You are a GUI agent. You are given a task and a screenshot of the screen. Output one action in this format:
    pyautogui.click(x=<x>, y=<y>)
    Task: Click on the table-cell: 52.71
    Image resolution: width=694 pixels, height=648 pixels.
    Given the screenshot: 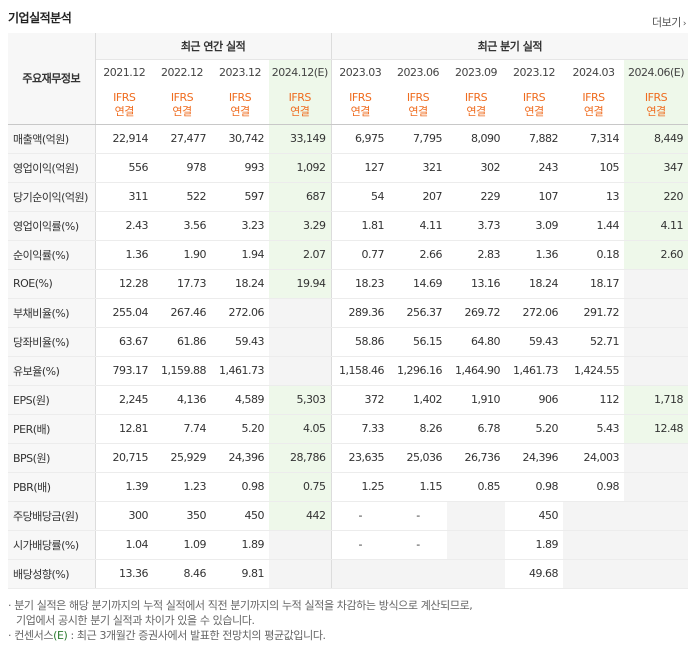 What is the action you would take?
    pyautogui.click(x=594, y=342)
    